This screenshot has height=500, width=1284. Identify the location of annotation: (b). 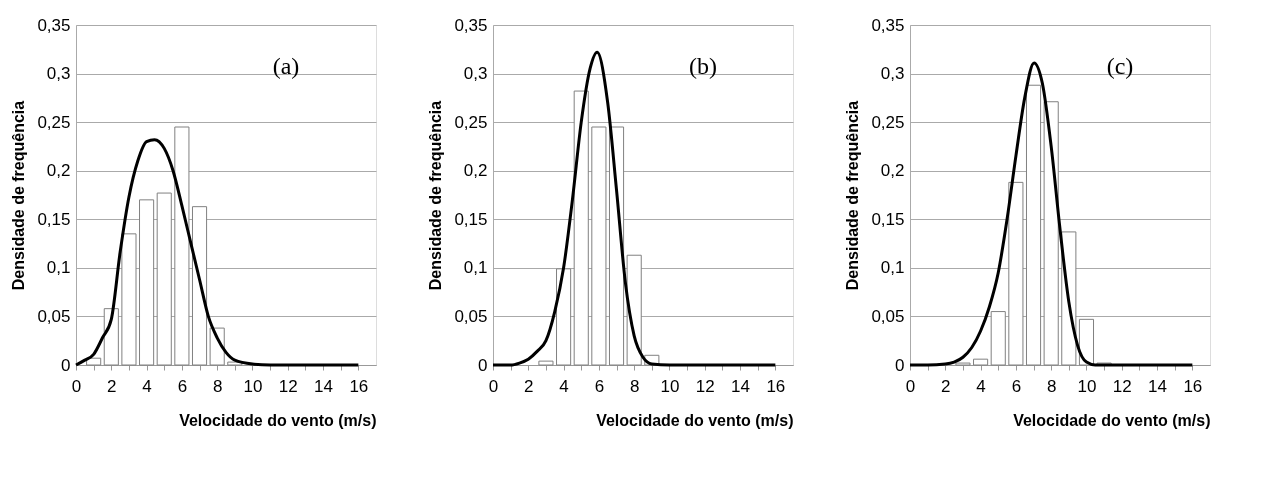
(703, 66).